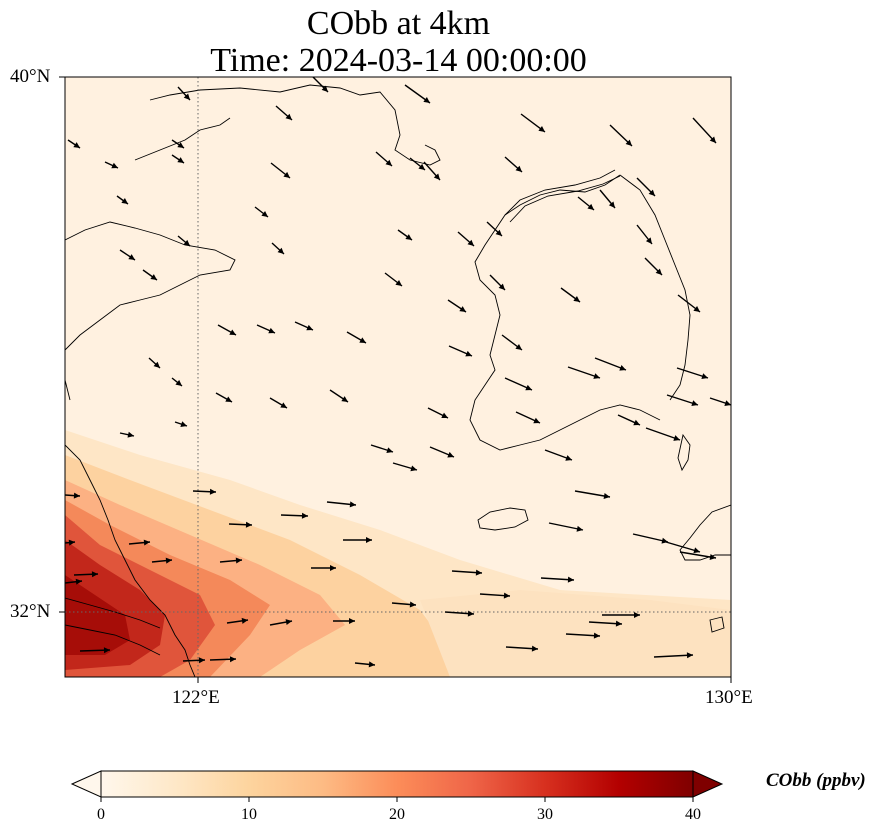 This screenshot has height=836, width=887. Describe the element at coordinates (398, 60) in the screenshot. I see `map-subtitle-time: Time: 2024-03-14 00:00:00` at that location.